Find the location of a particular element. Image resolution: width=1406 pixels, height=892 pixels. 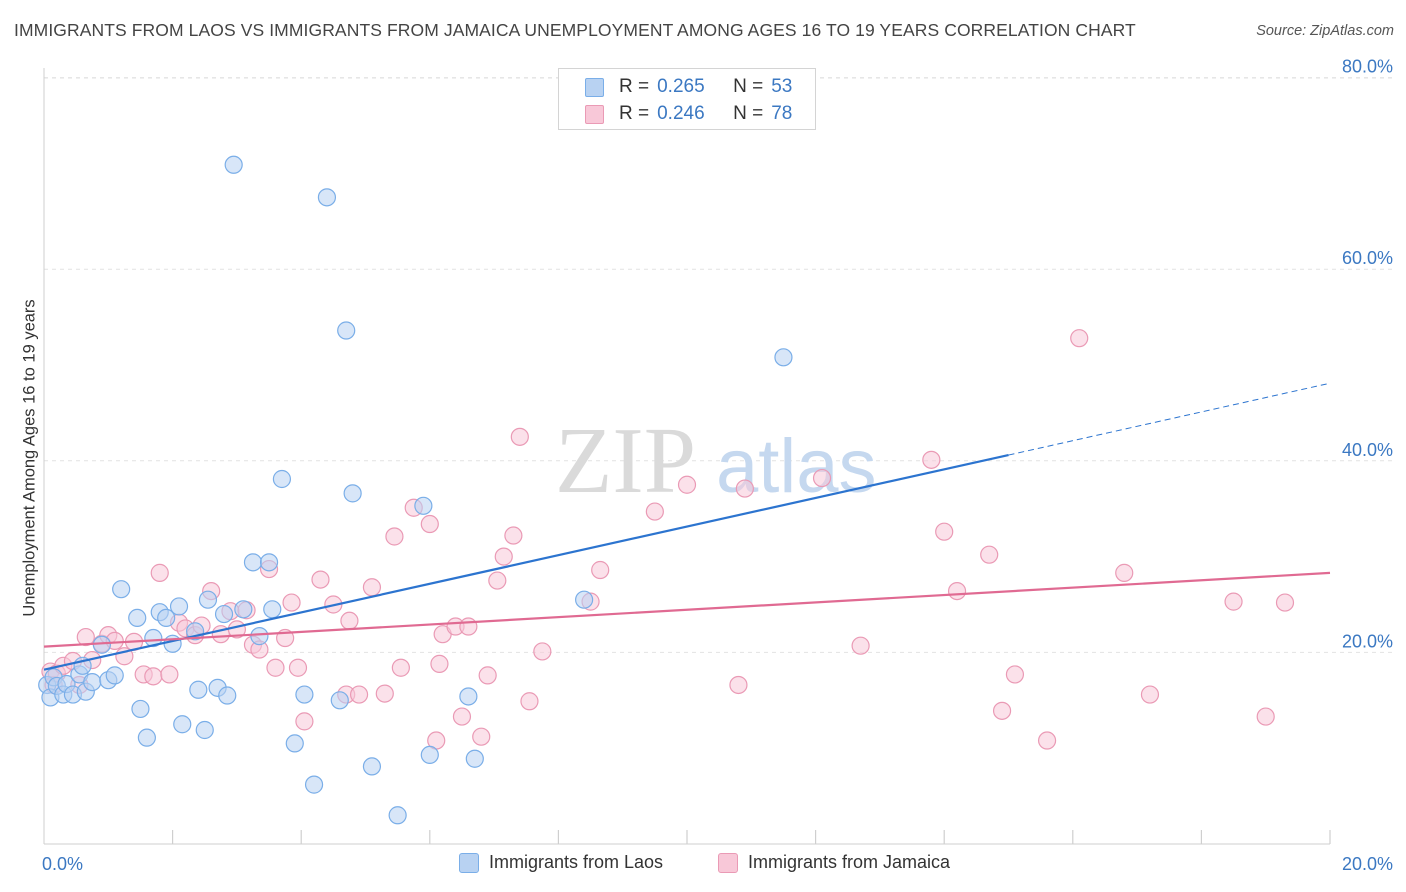

y-tick-label: 60.0% is located at coordinates (1367, 258).